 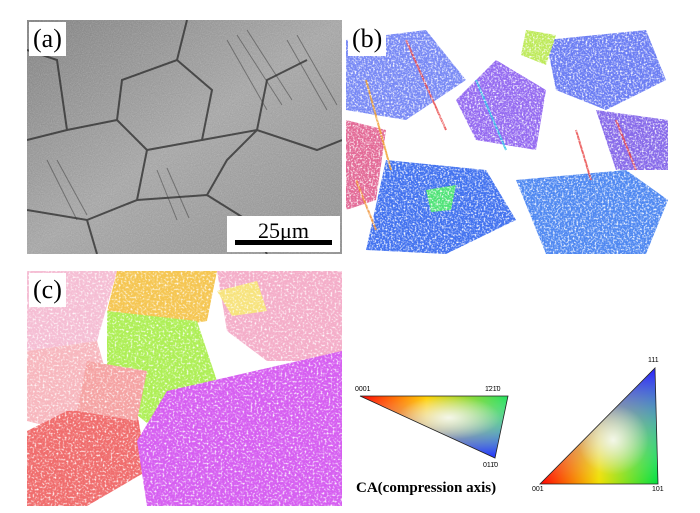 I want to click on panel-a-label: (a), so click(x=47, y=39).